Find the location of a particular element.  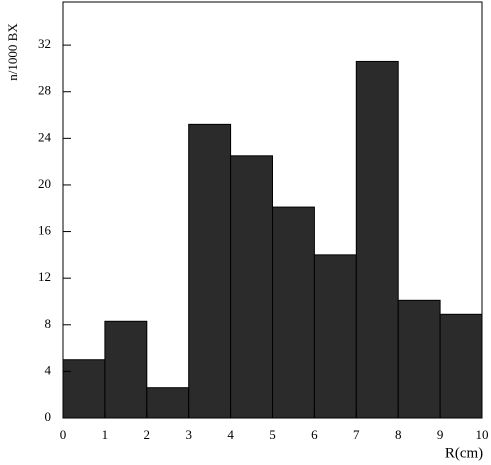

x-tick-label: 2 is located at coordinates (147, 434).